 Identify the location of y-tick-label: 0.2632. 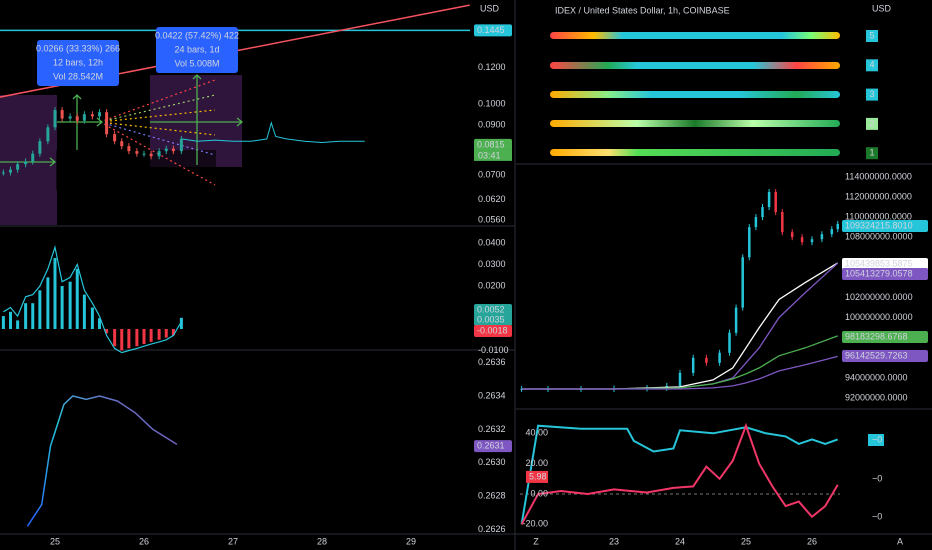
(492, 429).